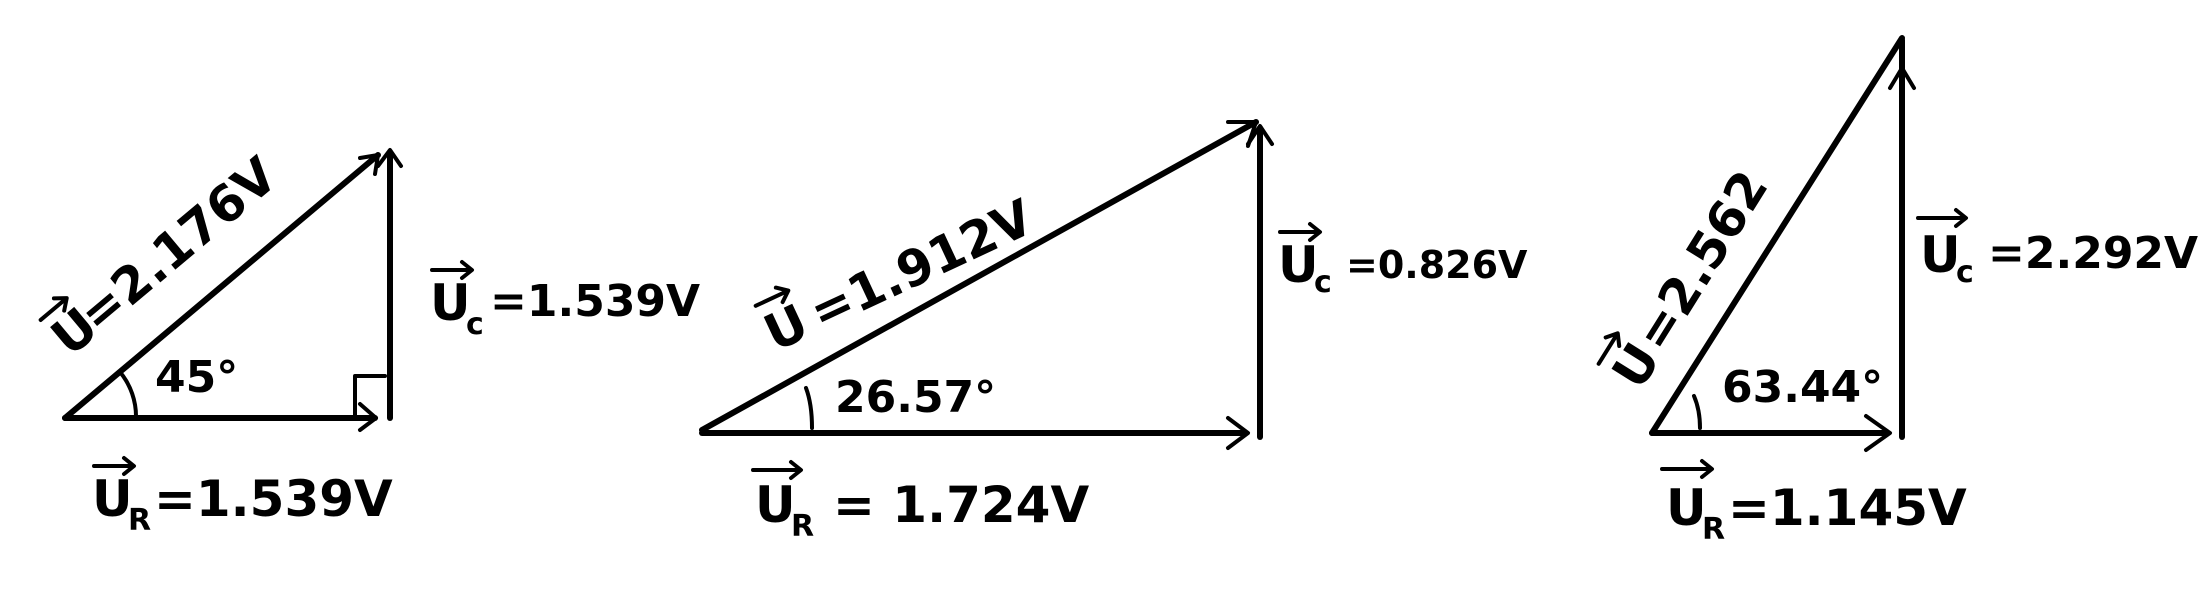 The width and height of the screenshot is (2209, 595). I want to click on triangle-2-u-label: U =1.912V, so click(897, 275).